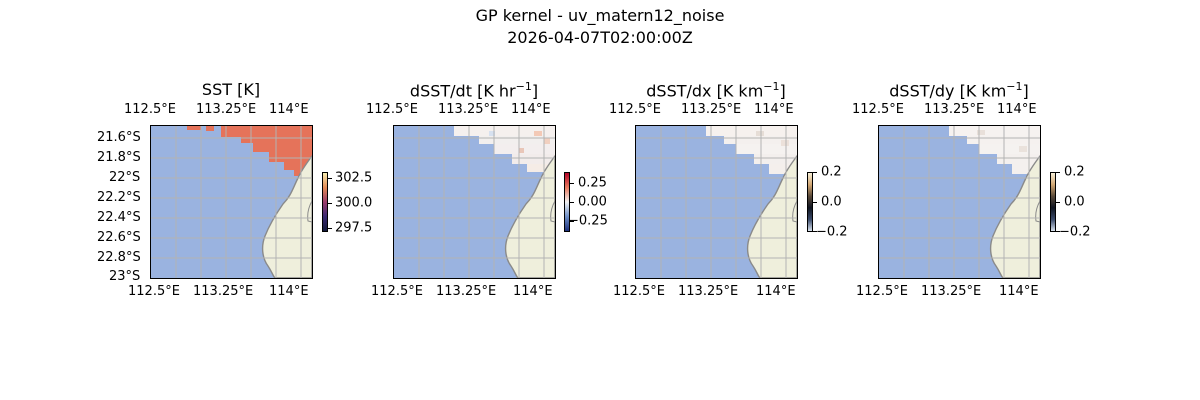 The image size is (1200, 400). I want to click on panel-title: dSST/dt [K hr−1], so click(474, 90).